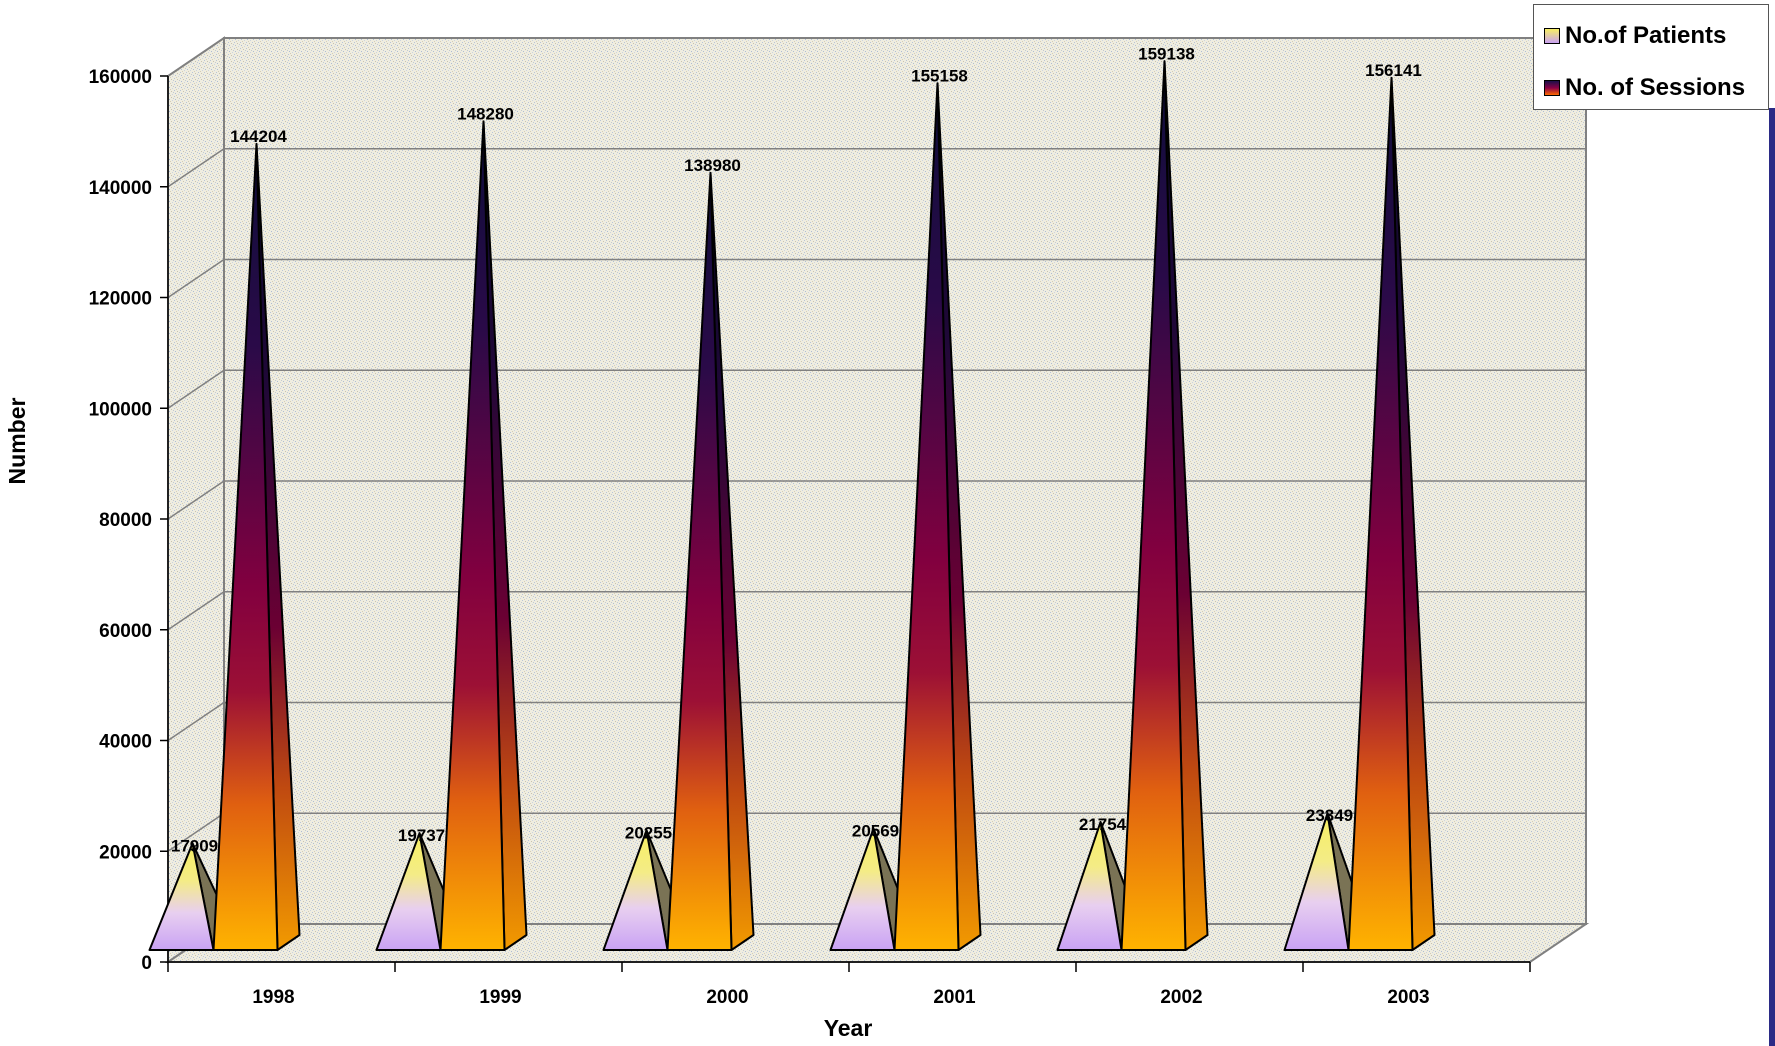  Describe the element at coordinates (1651, 57) in the screenshot. I see `legend: No.of Patients No. of Sessions` at that location.